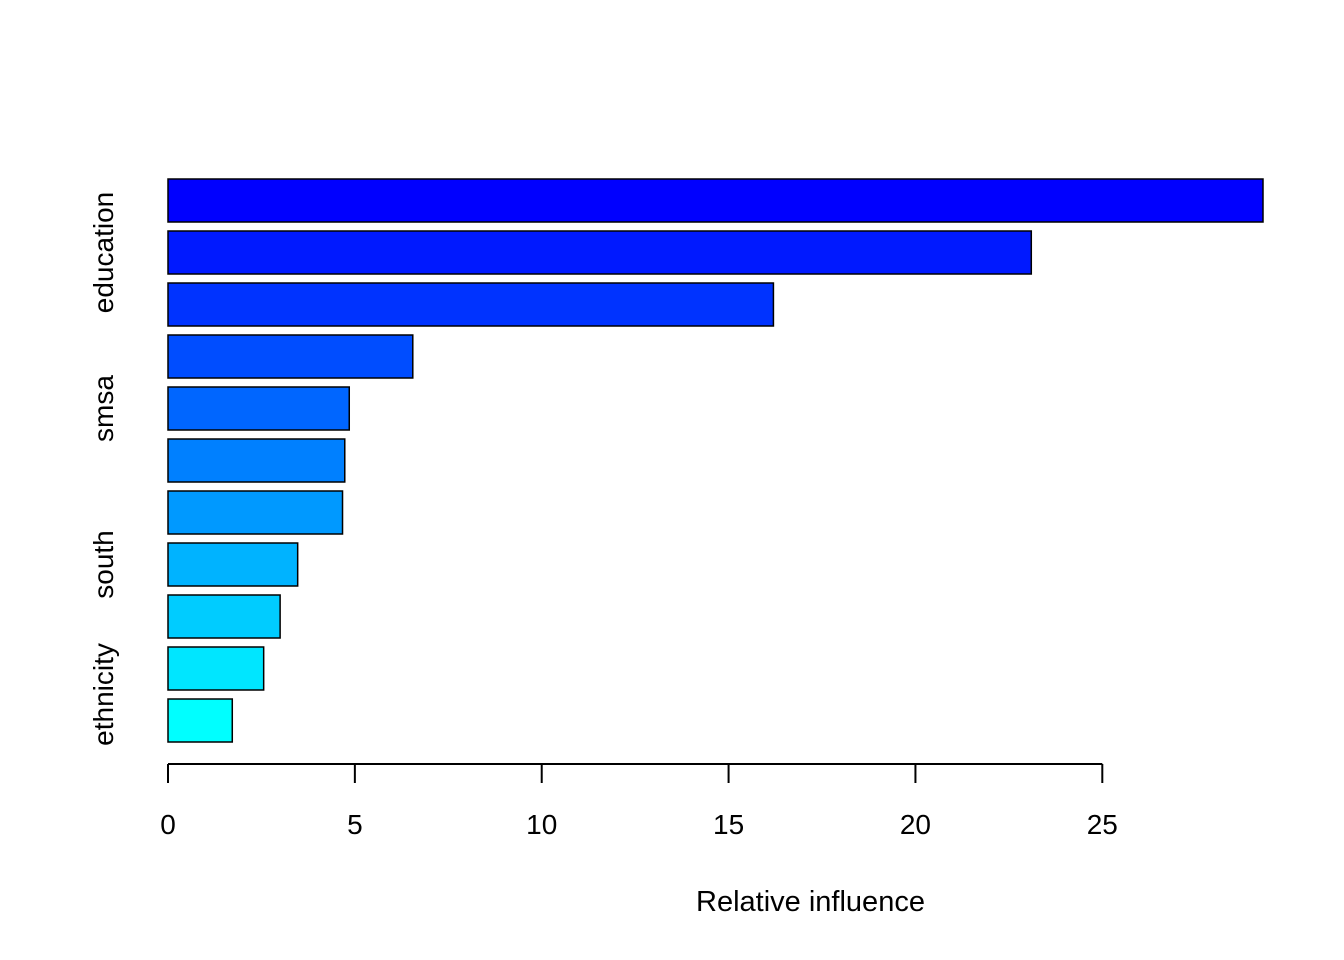 The width and height of the screenshot is (1344, 960). I want to click on category-label-ethnicity: ethnicity, so click(103, 694).